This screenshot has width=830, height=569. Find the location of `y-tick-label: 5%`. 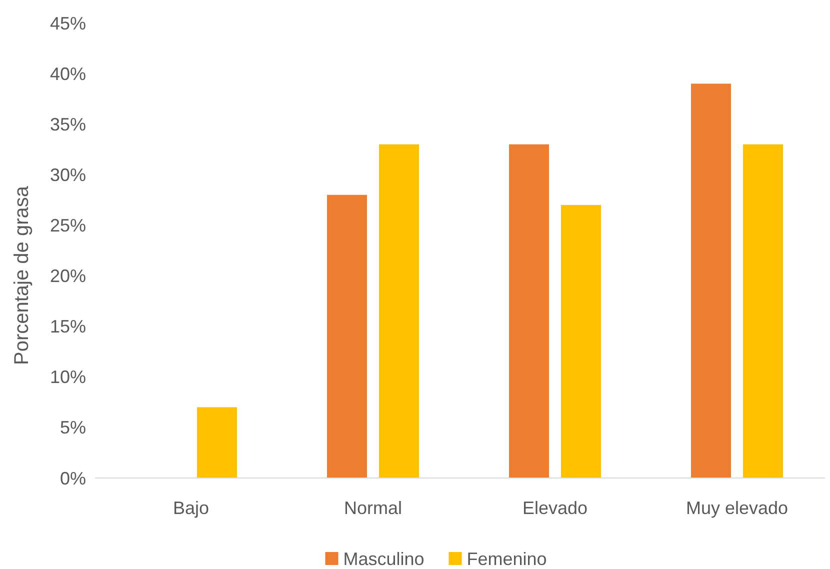

y-tick-label: 5% is located at coordinates (73, 428).